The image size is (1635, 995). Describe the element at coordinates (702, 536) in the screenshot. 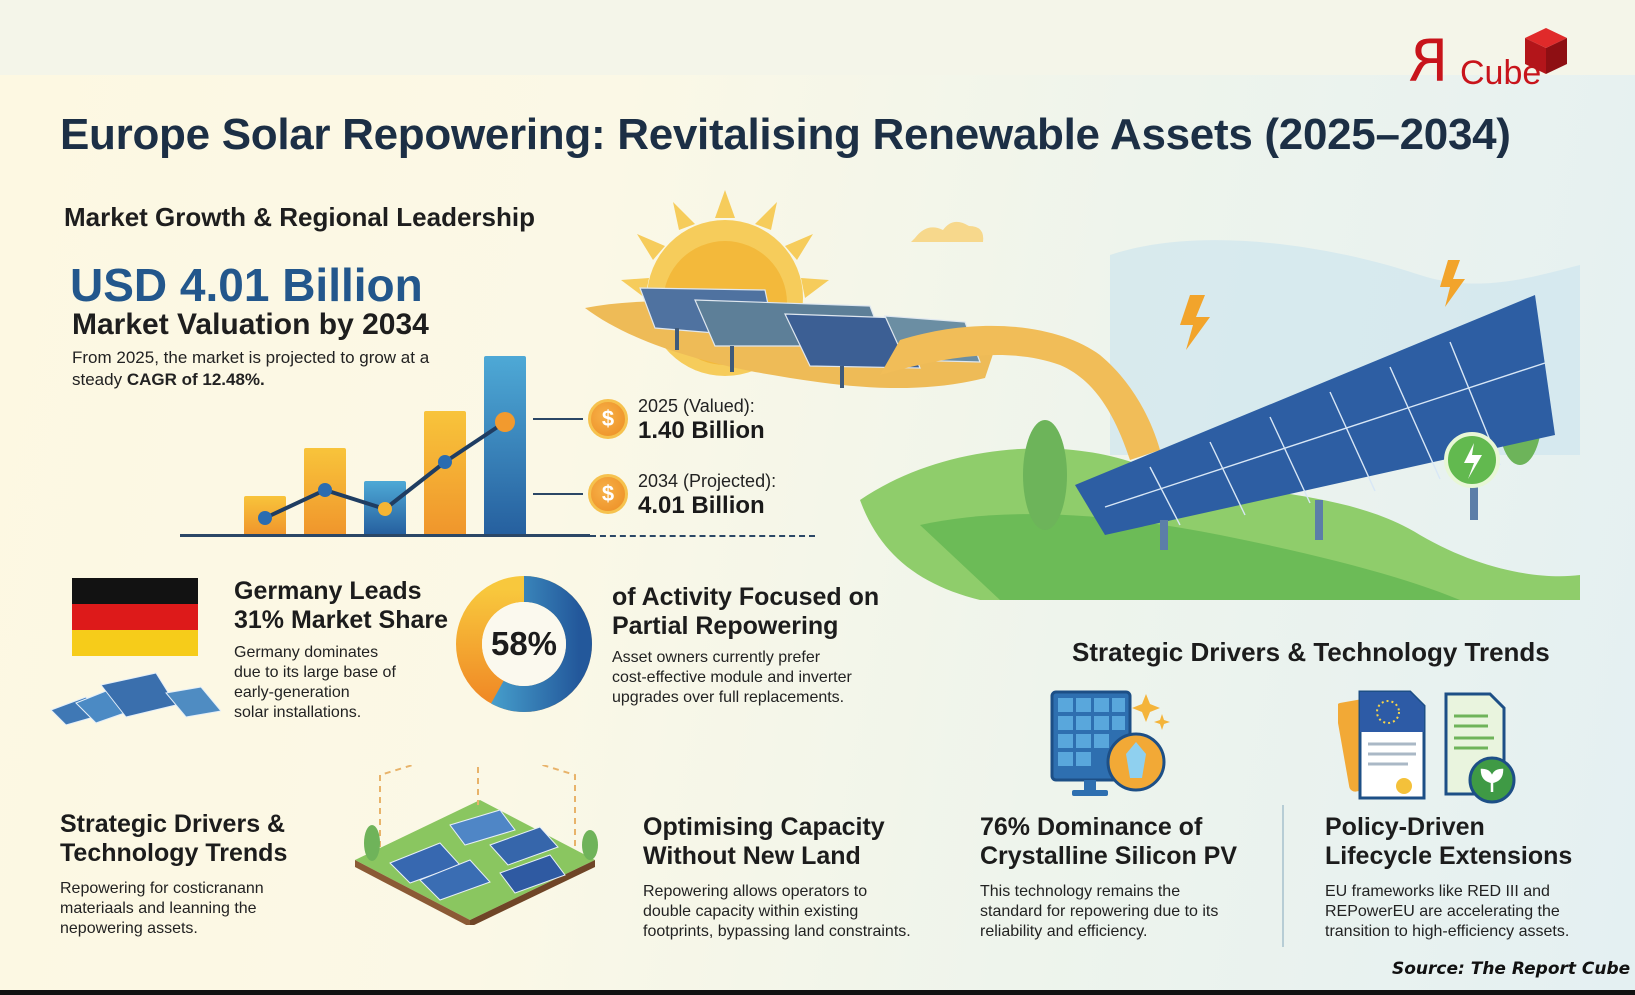

I see `chart-dashed-extension` at that location.